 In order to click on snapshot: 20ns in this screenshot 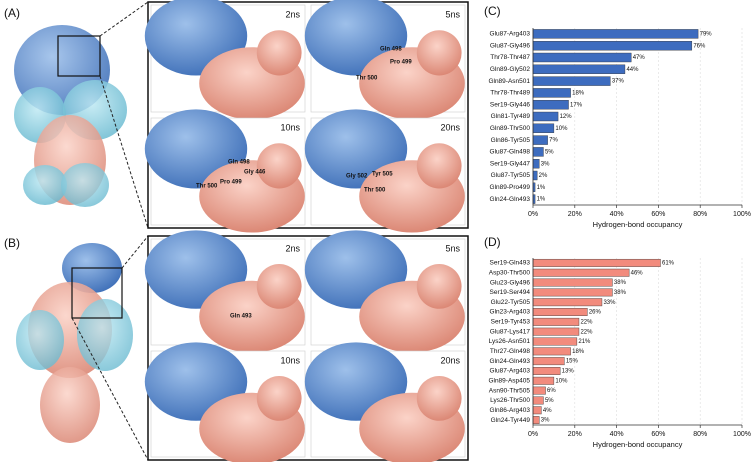, I will do `click(385, 171)`.